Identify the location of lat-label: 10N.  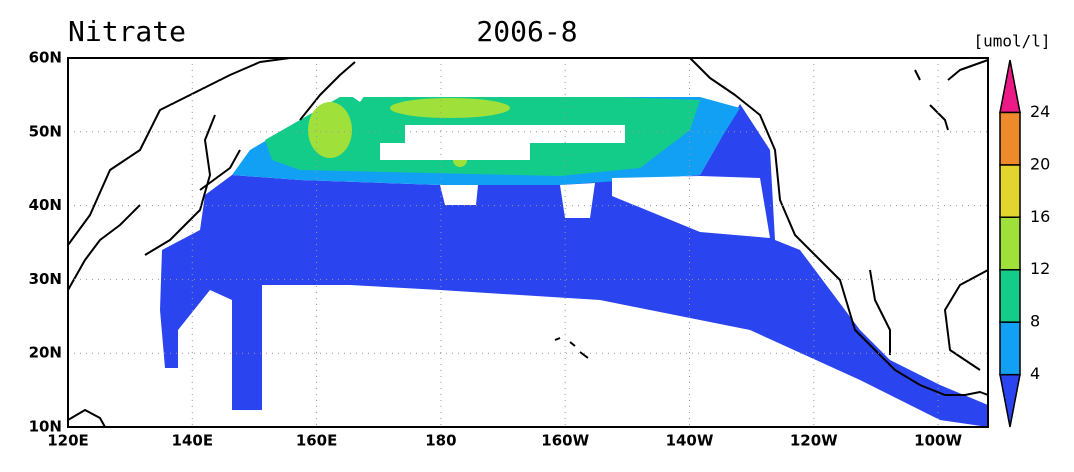
(45, 427).